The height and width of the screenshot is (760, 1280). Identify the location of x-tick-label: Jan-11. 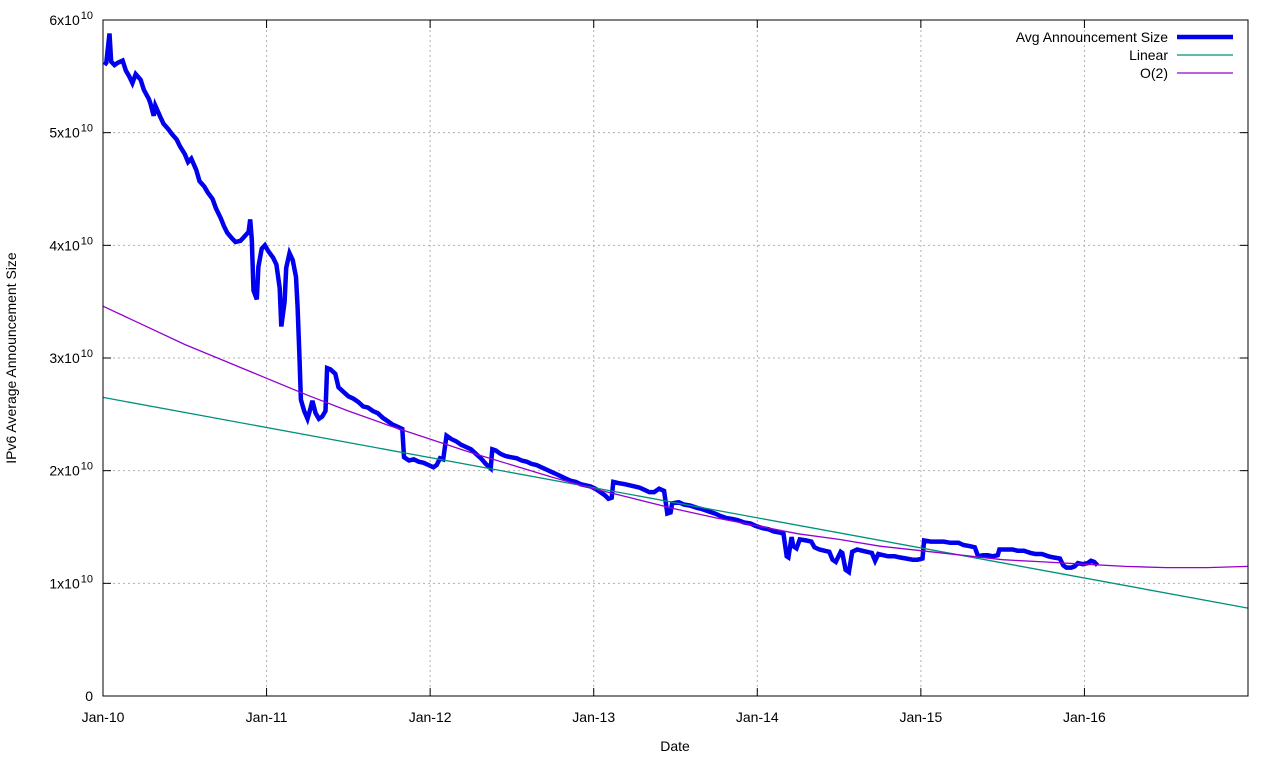
(267, 717).